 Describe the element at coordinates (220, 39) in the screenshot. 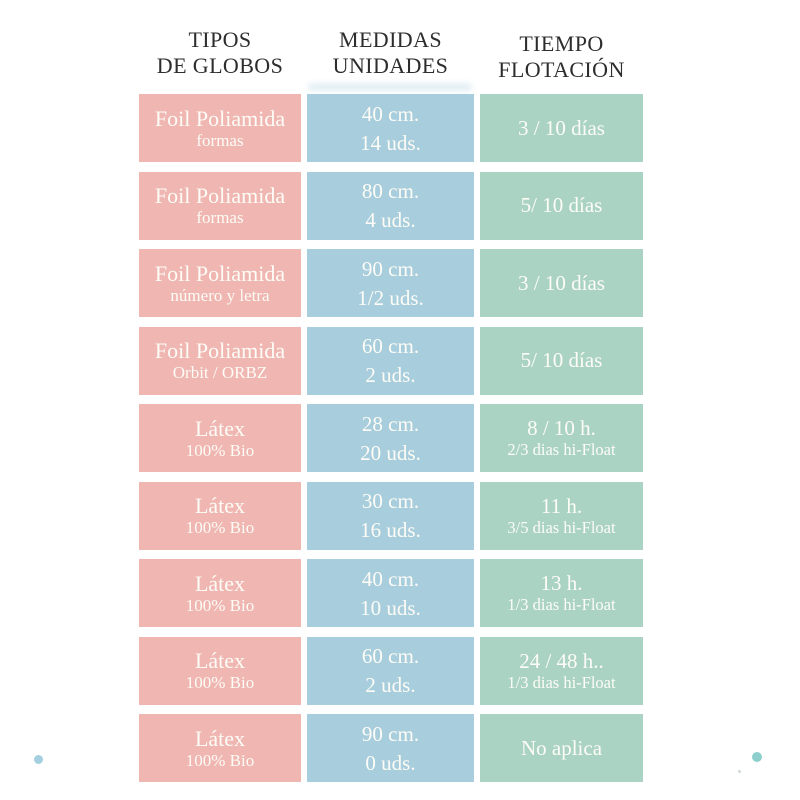

I see `header-tipos-line1: TIPOS` at that location.